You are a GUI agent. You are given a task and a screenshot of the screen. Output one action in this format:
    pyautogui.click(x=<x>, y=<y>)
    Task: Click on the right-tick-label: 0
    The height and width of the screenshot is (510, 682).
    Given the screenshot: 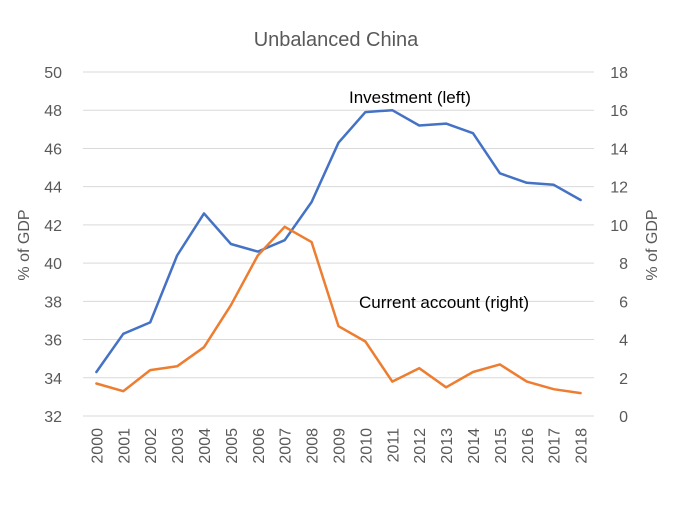 What is the action you would take?
    pyautogui.click(x=623, y=417)
    